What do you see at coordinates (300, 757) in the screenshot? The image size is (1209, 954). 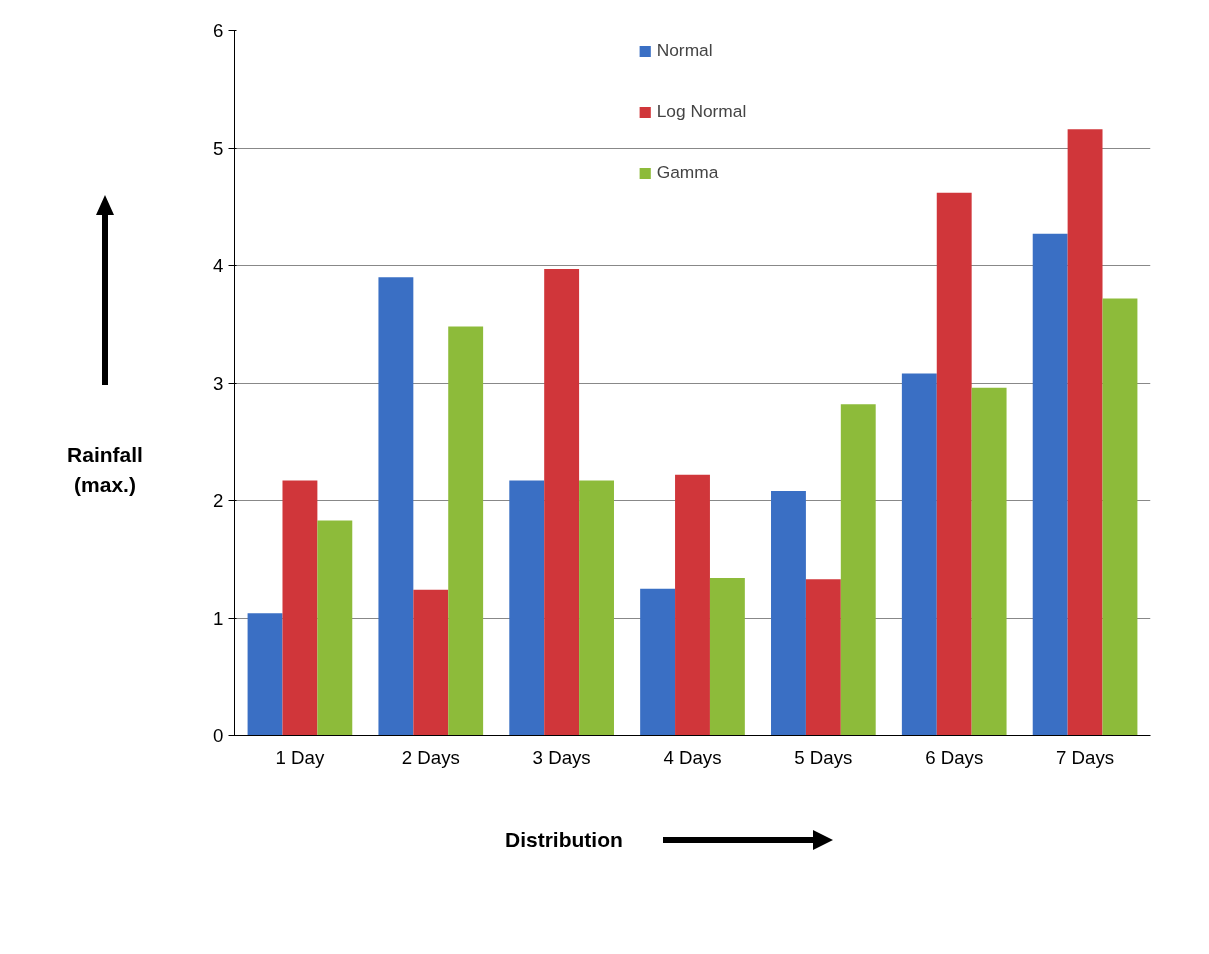 I see `x-tick-label: 1 Day` at bounding box center [300, 757].